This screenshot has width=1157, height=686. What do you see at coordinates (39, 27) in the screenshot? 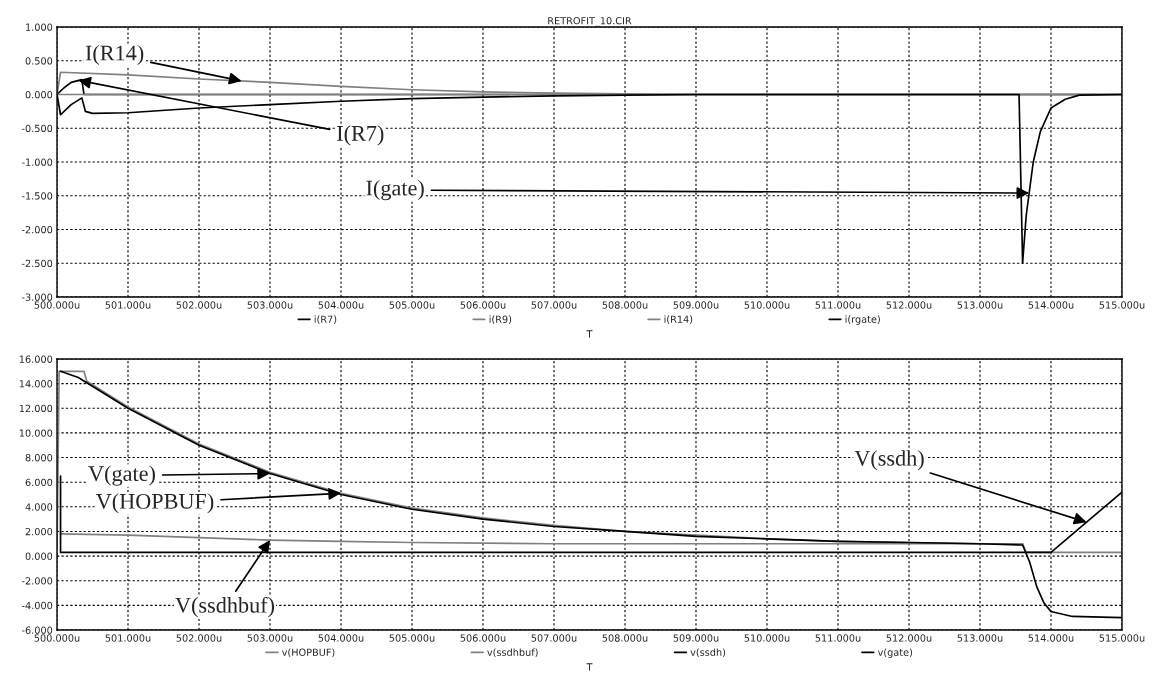
I see `y-tick-label: 1.000` at bounding box center [39, 27].